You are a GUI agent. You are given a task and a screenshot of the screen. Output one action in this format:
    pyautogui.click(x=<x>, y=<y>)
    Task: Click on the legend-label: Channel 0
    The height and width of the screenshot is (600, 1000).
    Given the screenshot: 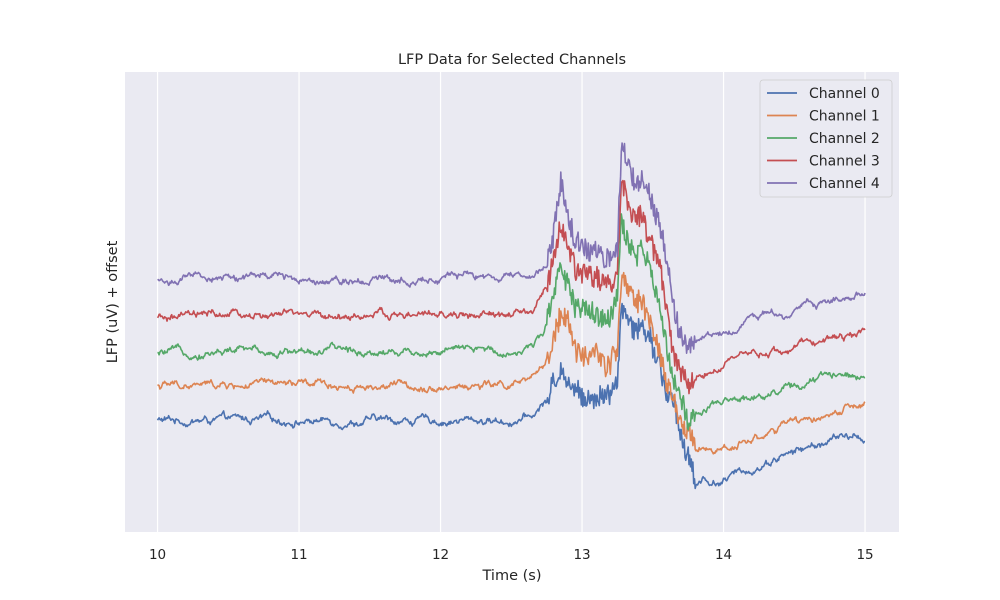 What is the action you would take?
    pyautogui.click(x=844, y=94)
    